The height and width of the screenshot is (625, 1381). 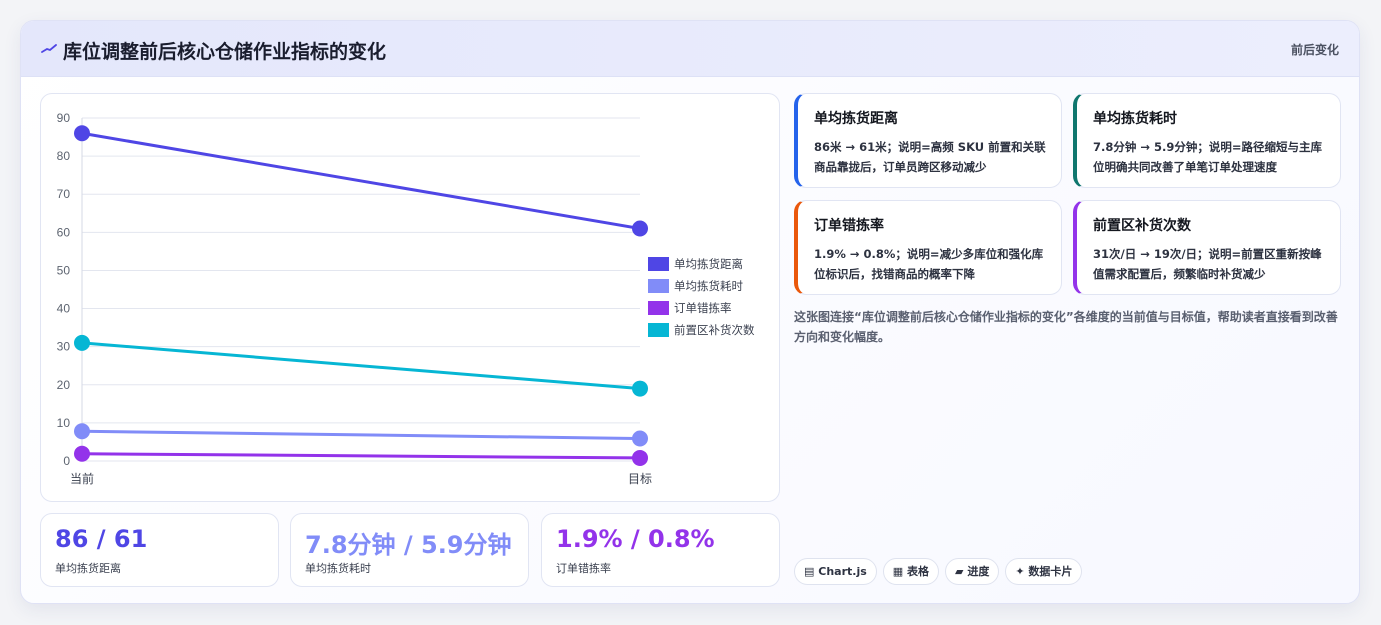 I want to click on stat-card-error-rate: 1.9% / 0.8% 订单错拣率, so click(x=660, y=550).